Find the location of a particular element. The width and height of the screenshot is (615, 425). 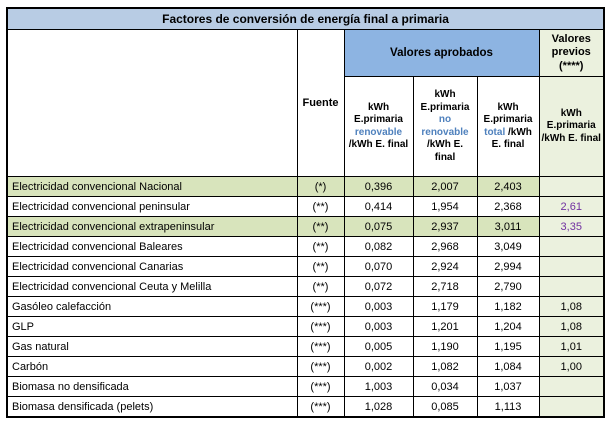

previous-column-header: kWh E.primaria /kWh E. final is located at coordinates (571, 126).